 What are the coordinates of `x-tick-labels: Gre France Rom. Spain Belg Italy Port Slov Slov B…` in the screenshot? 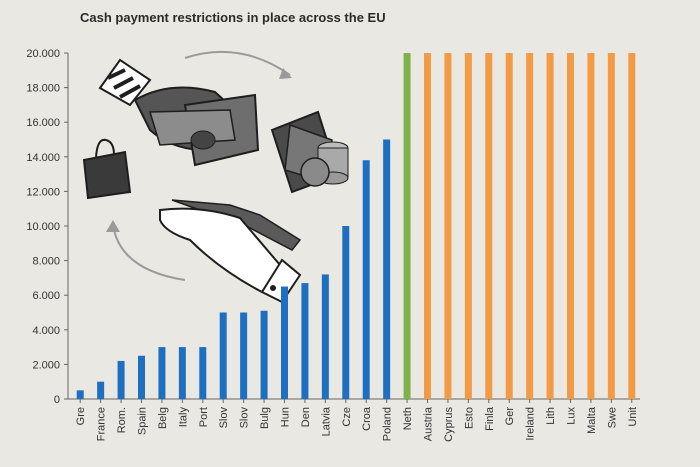 It's located at (357, 420).